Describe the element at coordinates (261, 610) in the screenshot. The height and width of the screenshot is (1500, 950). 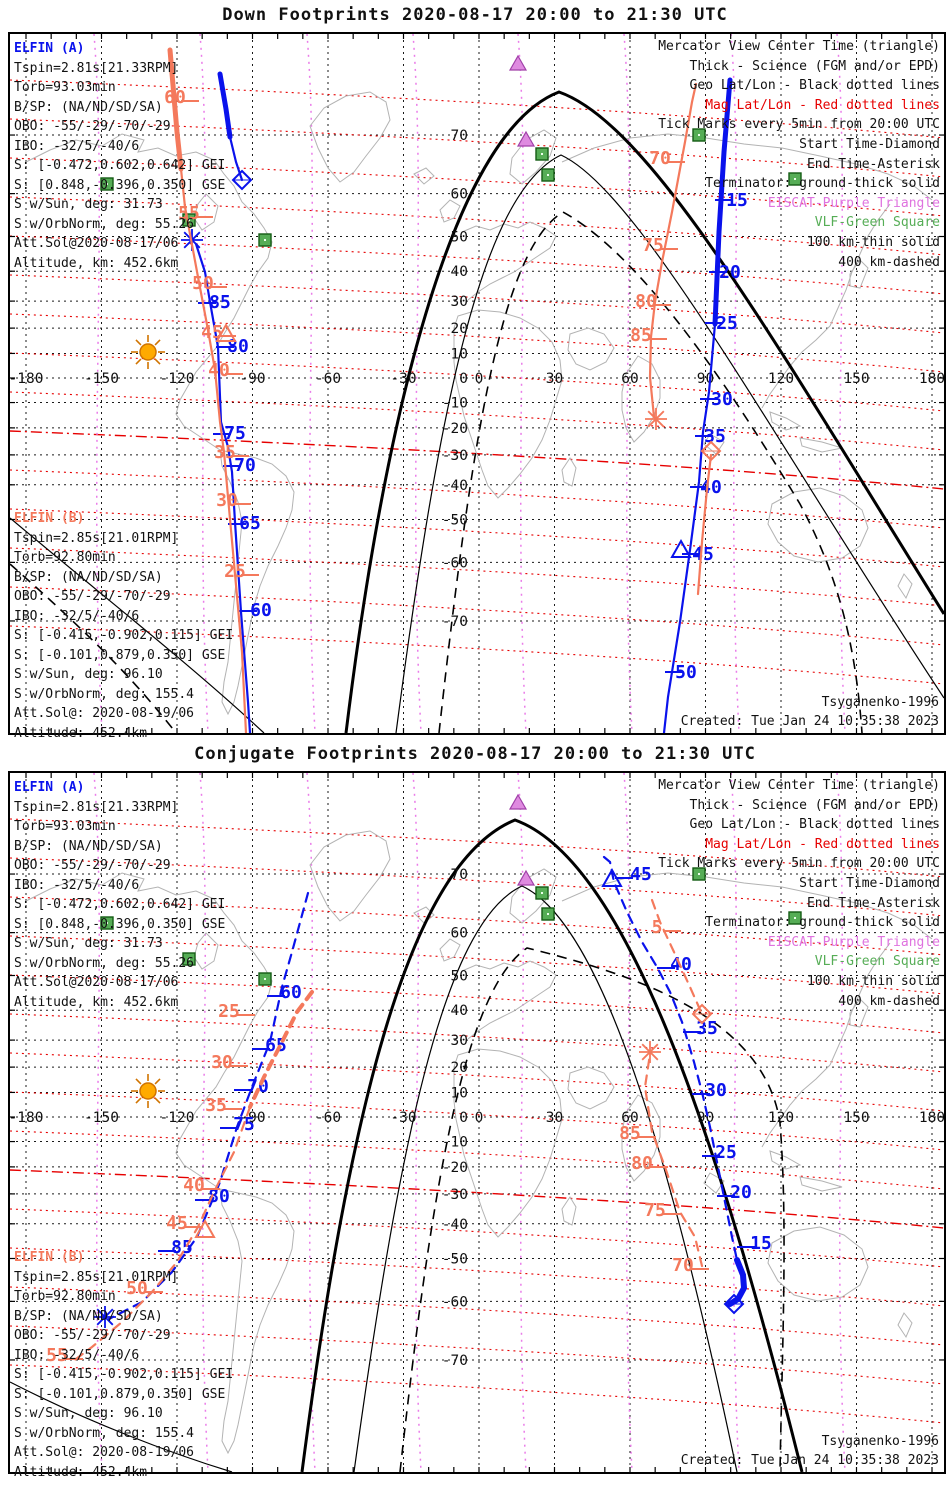
I see `track-minute-label: 60` at that location.